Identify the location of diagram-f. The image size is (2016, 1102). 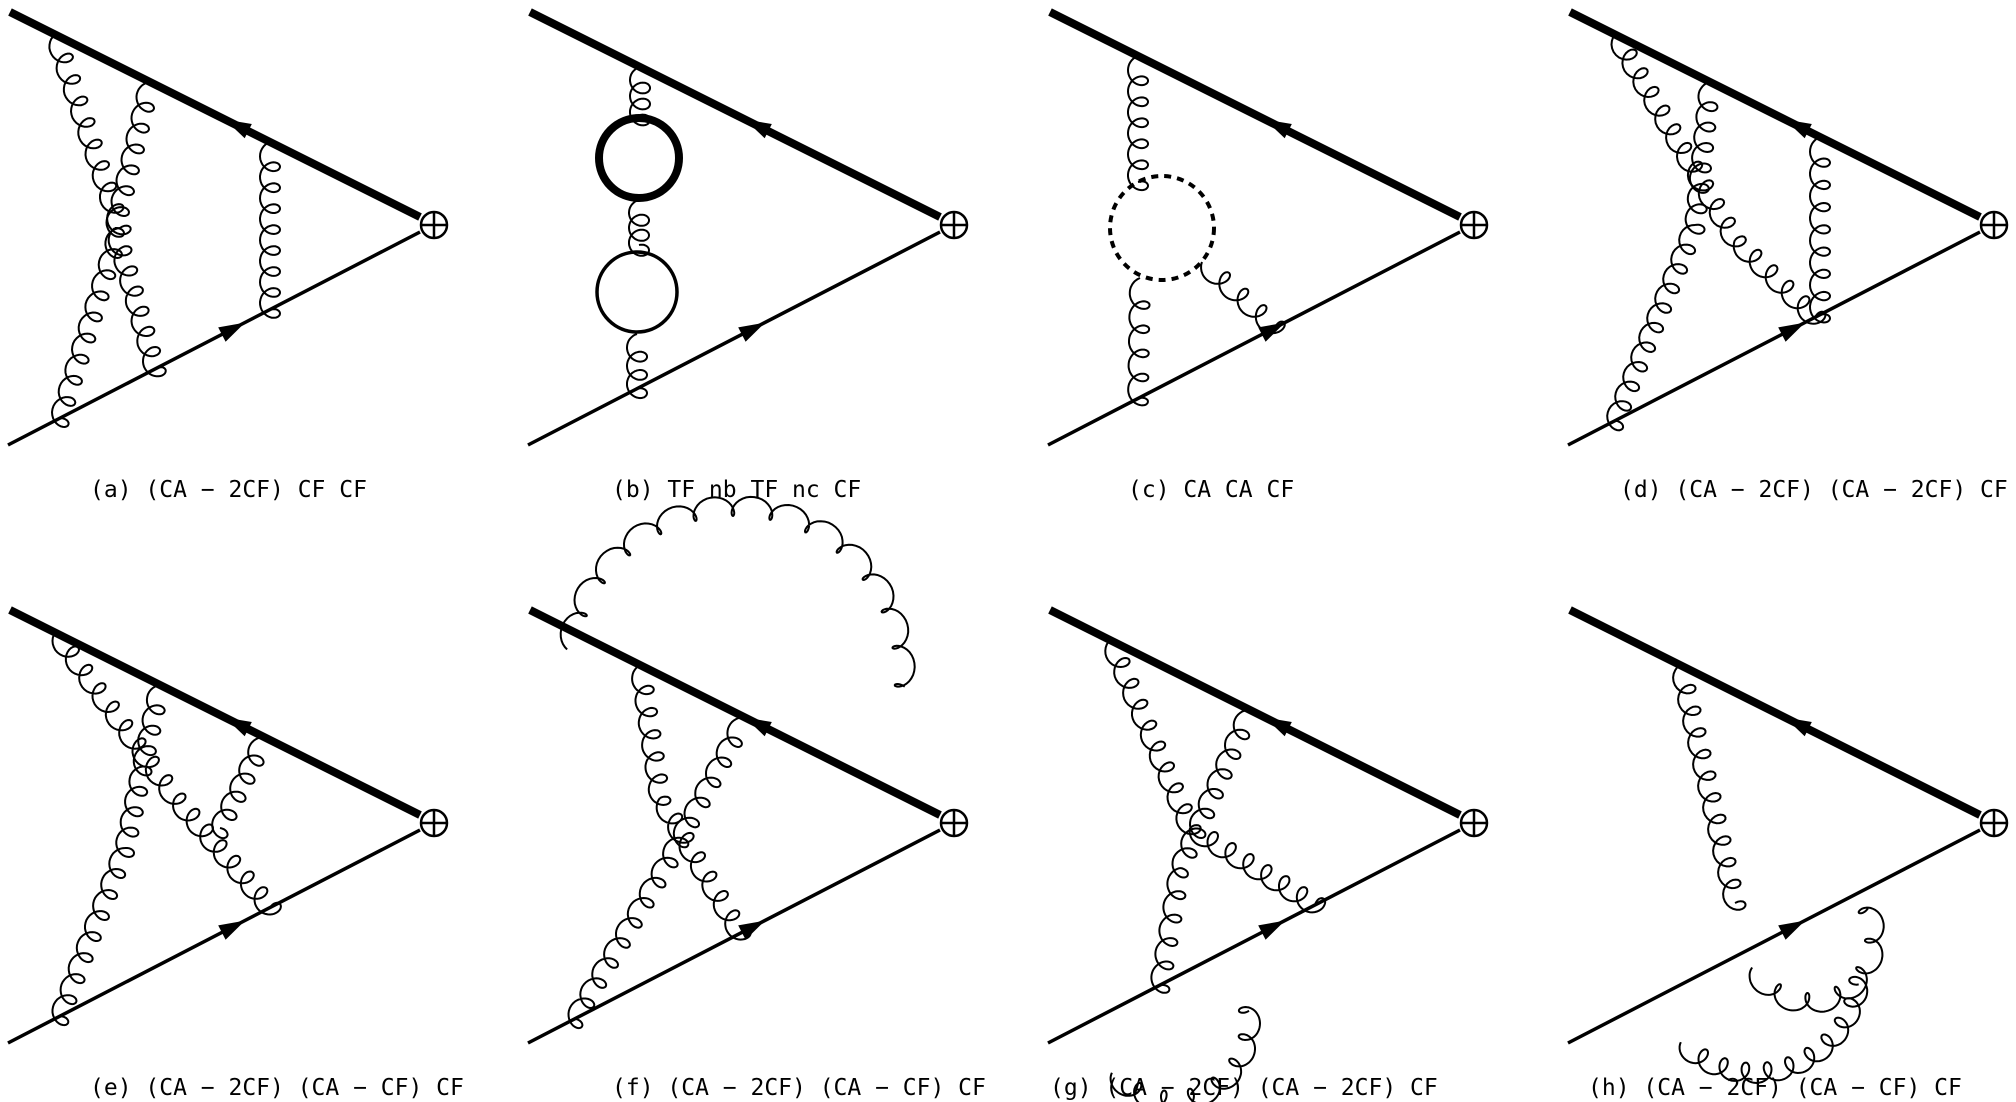
(748, 770).